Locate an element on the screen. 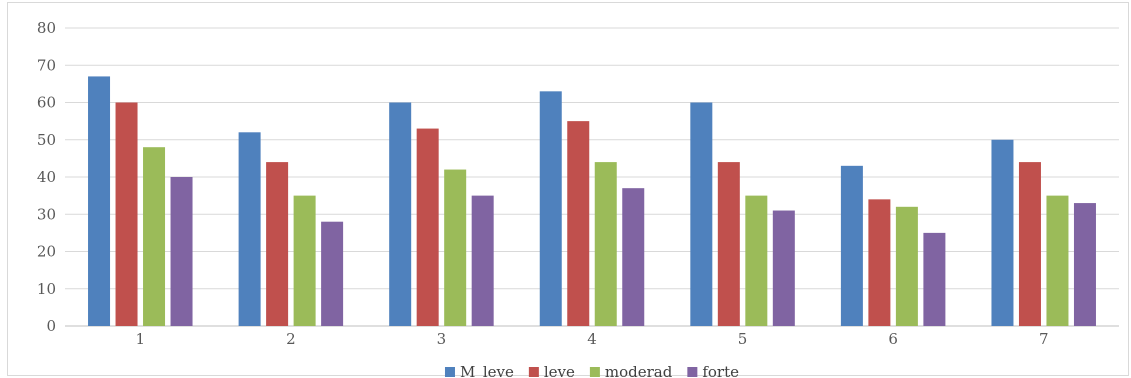  y-tick-label: 40 is located at coordinates (46, 177).